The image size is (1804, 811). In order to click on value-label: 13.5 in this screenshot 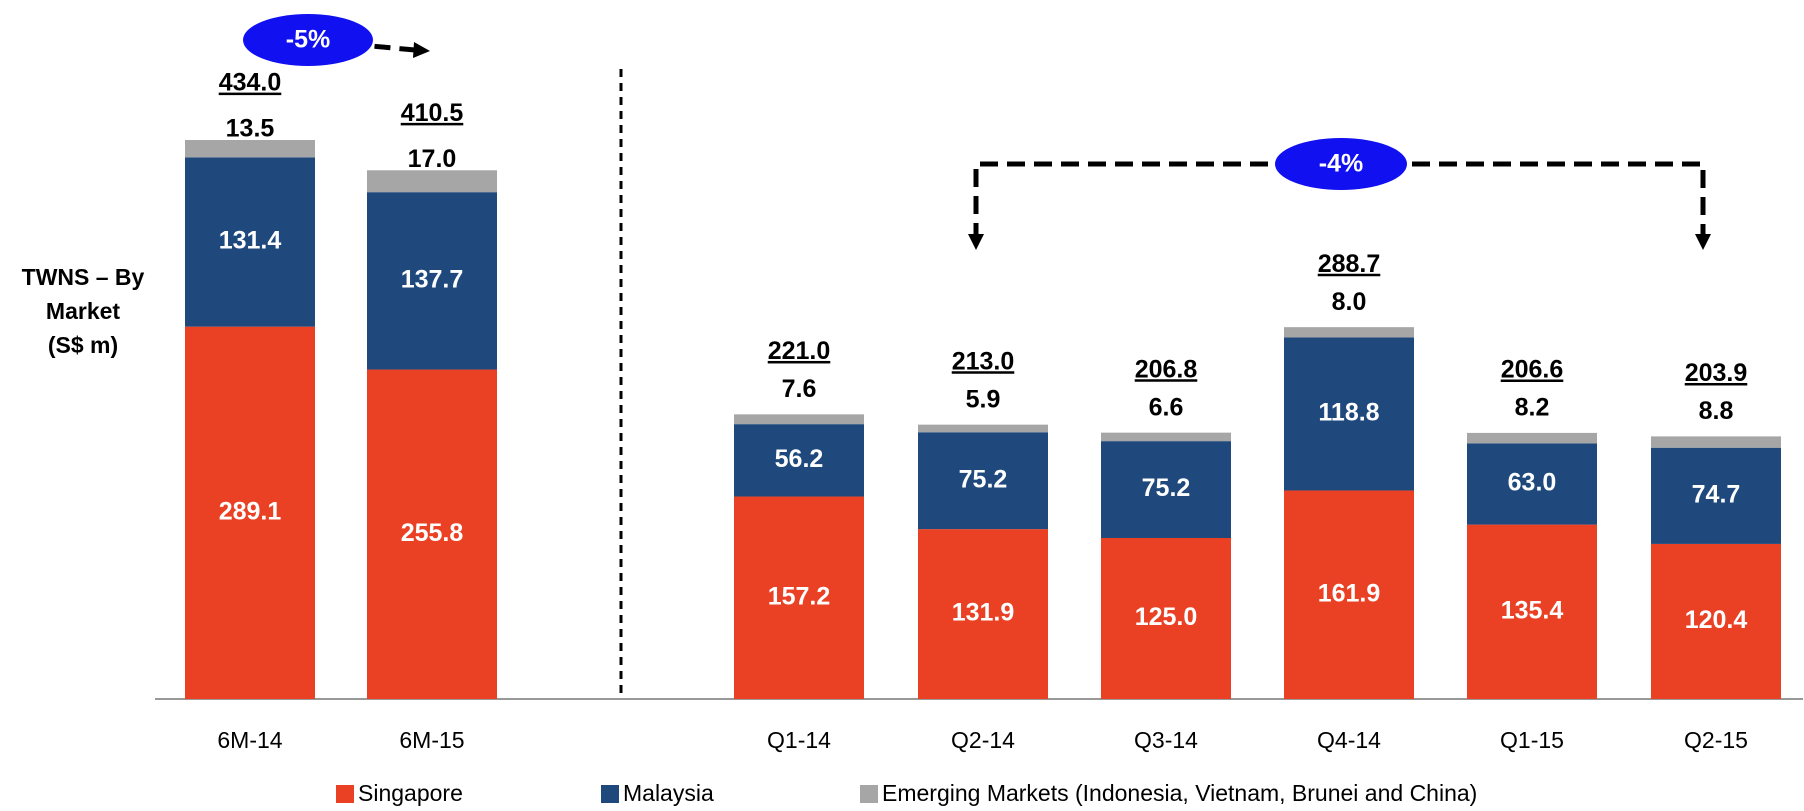, I will do `click(250, 129)`.